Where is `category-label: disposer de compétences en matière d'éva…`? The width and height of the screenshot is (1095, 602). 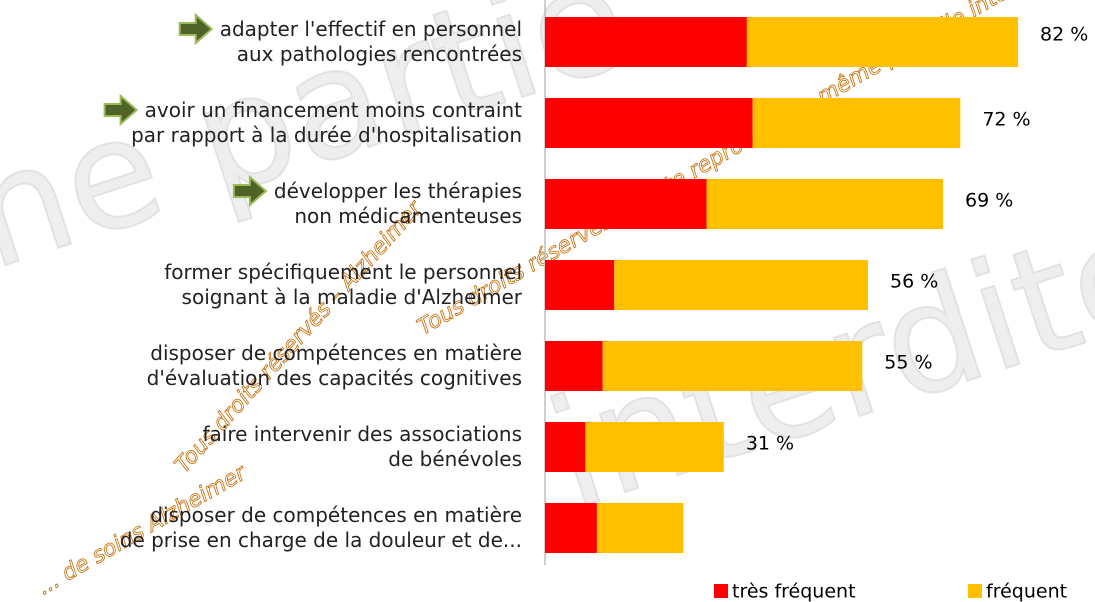
category-label: disposer de compétences en matière d'éva… is located at coordinates (334, 365).